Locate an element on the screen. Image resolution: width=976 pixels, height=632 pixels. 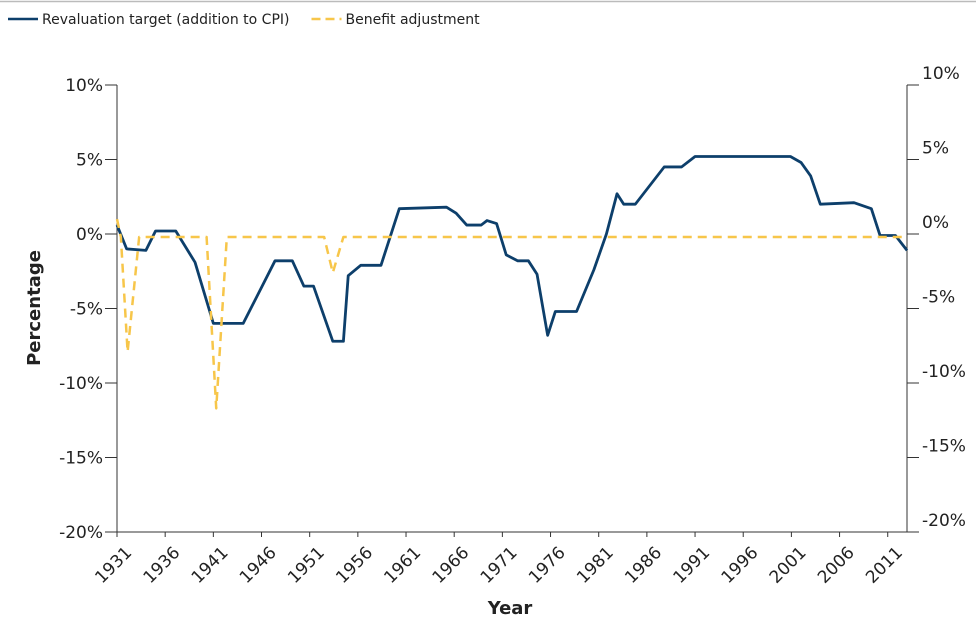
y2-tick-label: -20% is located at coordinates (944, 521).